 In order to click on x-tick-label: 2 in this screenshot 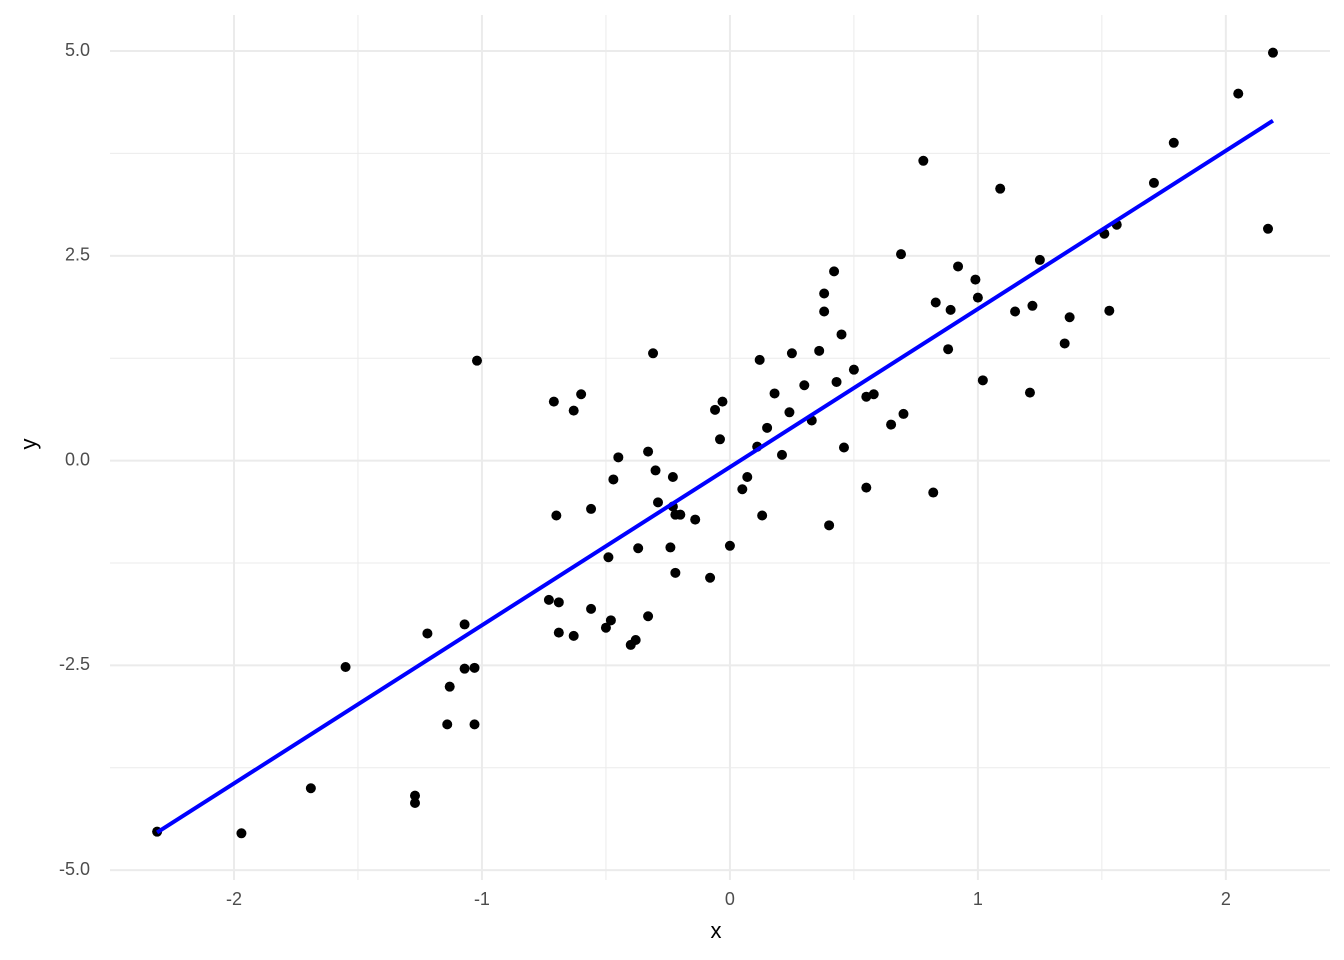, I will do `click(1226, 899)`.